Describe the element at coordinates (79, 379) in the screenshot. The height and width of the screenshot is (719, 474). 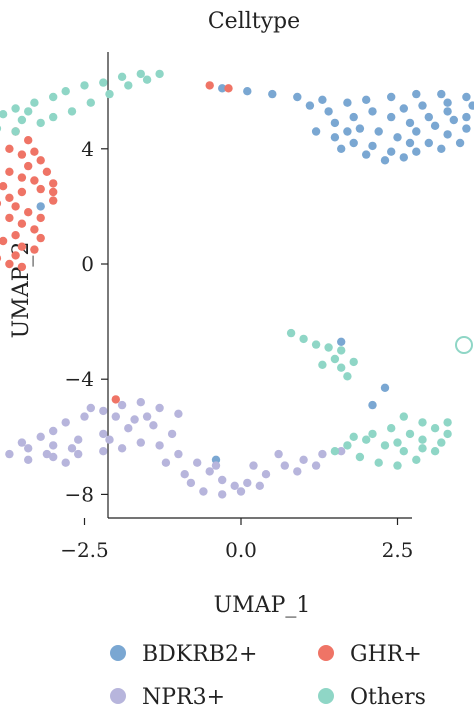
I see `y-tick-label: −4` at that location.